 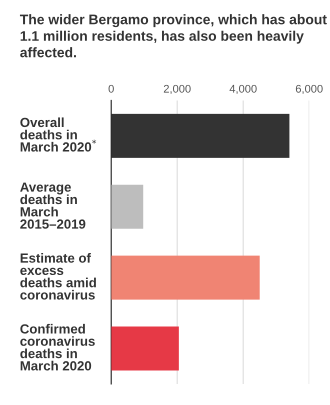 What do you see at coordinates (177, 89) in the screenshot?
I see `x-tick-label: 2,000` at bounding box center [177, 89].